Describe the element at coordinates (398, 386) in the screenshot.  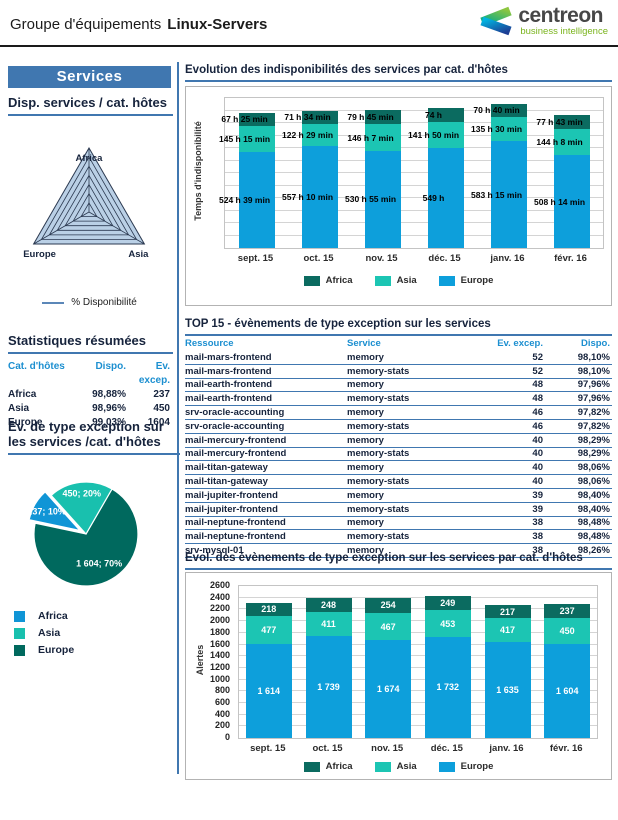
I see `table-row: mail-earth-frontend memory 48 97,96%` at that location.